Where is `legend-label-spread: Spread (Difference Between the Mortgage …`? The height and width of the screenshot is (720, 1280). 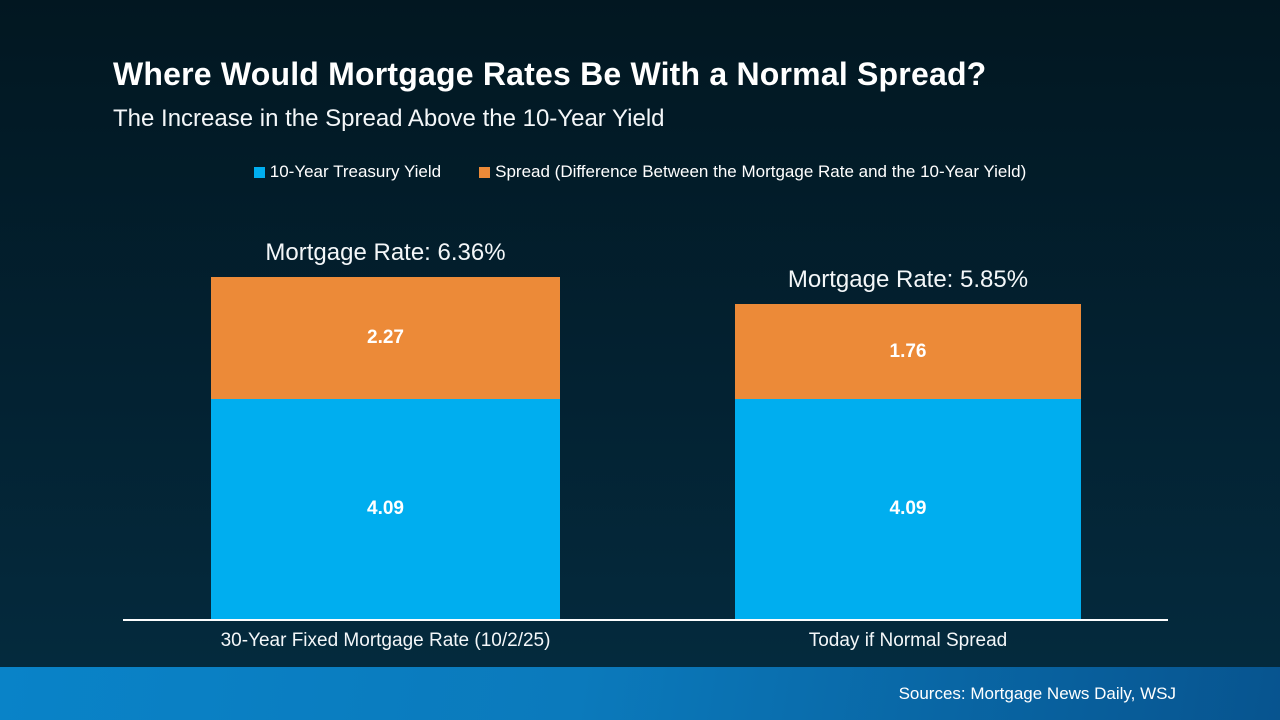 legend-label-spread: Spread (Difference Between the Mortgage … is located at coordinates (761, 171).